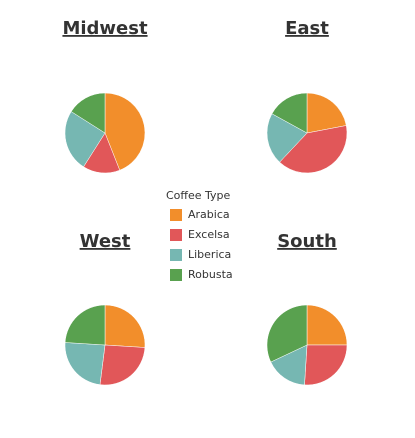  I want to click on legend-label: Liberica, so click(209, 254).